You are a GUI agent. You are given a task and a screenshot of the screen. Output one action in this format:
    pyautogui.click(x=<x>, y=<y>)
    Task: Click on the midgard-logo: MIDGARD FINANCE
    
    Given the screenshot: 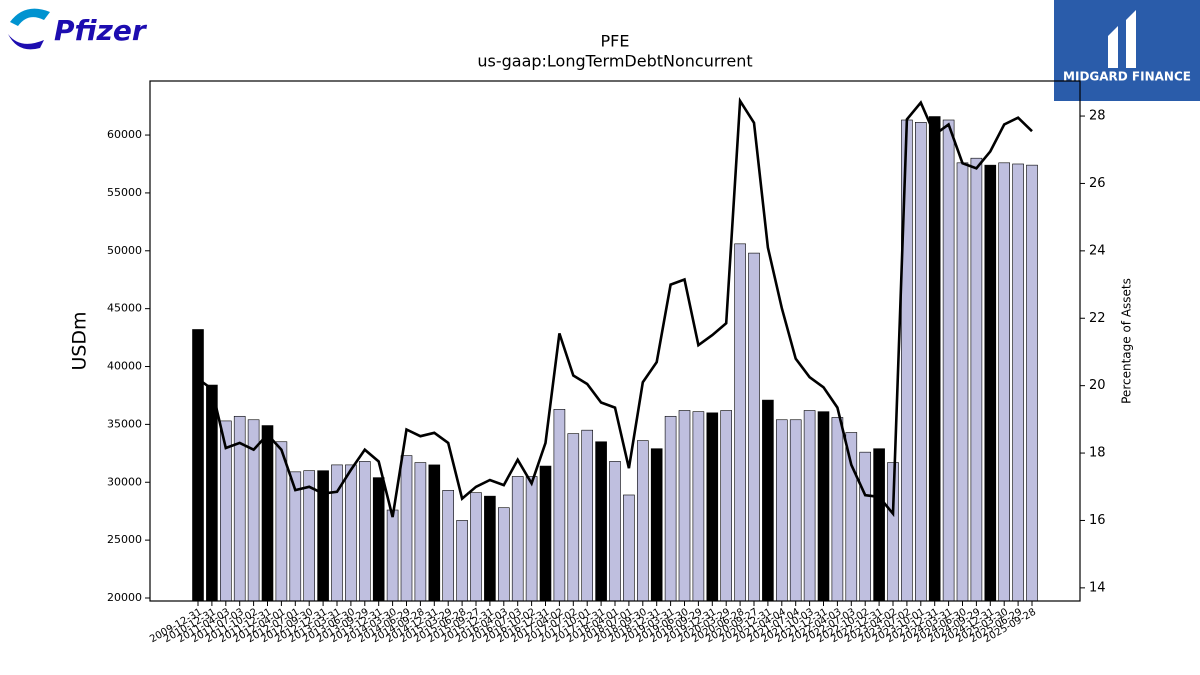 What is the action you would take?
    pyautogui.click(x=1127, y=50)
    